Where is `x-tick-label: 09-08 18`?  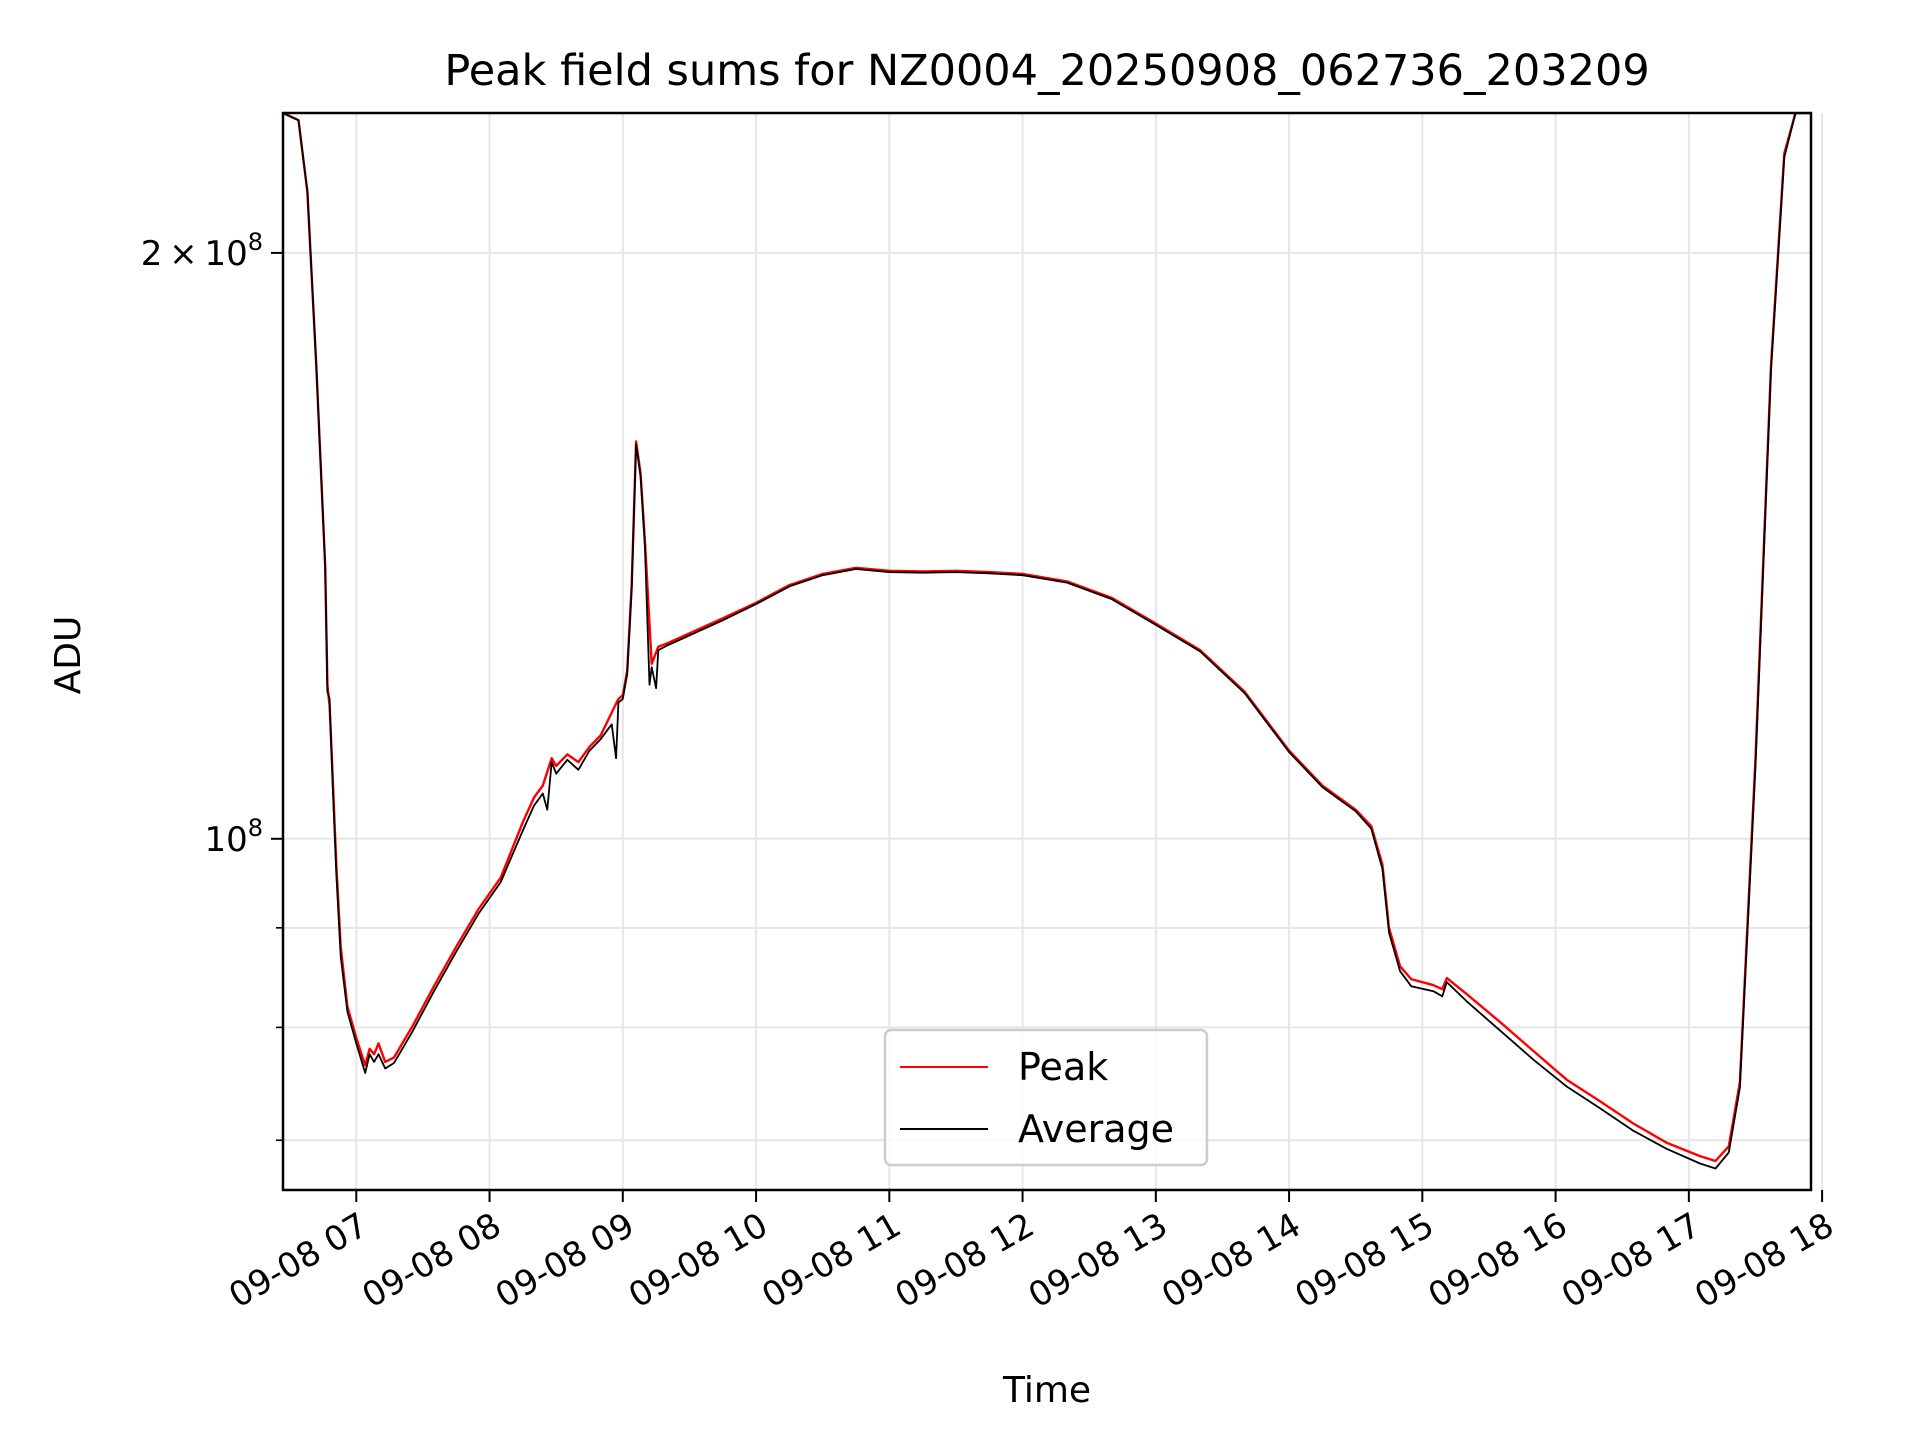 x-tick-label: 09-08 18 is located at coordinates (1764, 1260).